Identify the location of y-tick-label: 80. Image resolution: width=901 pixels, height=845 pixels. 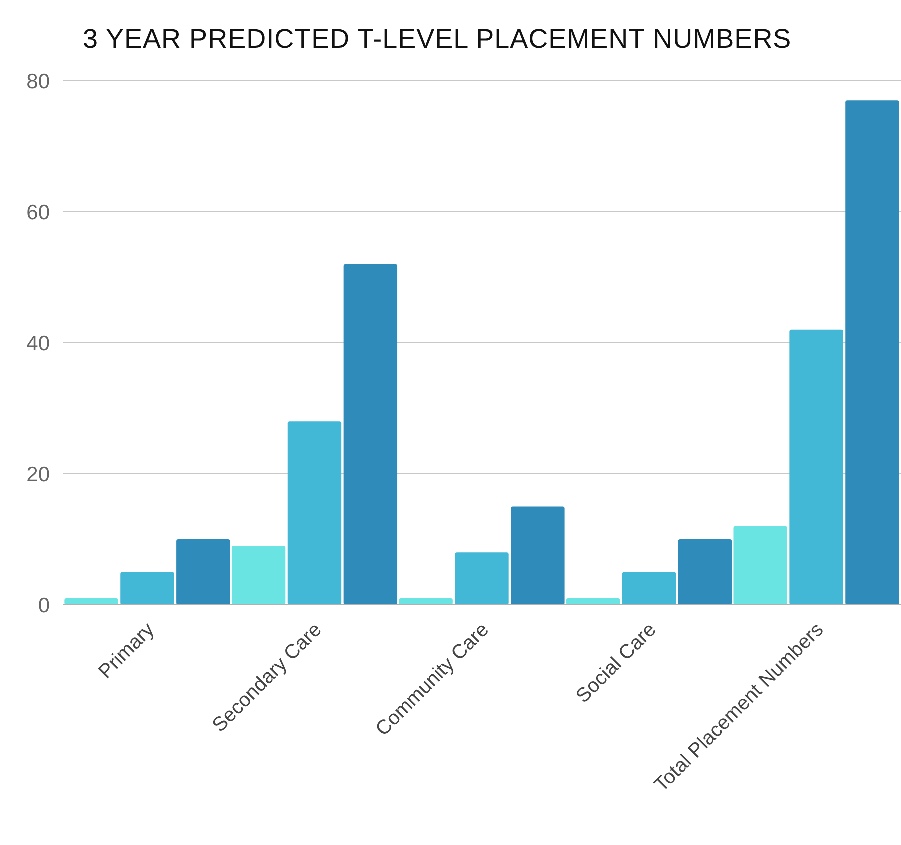
(38, 82).